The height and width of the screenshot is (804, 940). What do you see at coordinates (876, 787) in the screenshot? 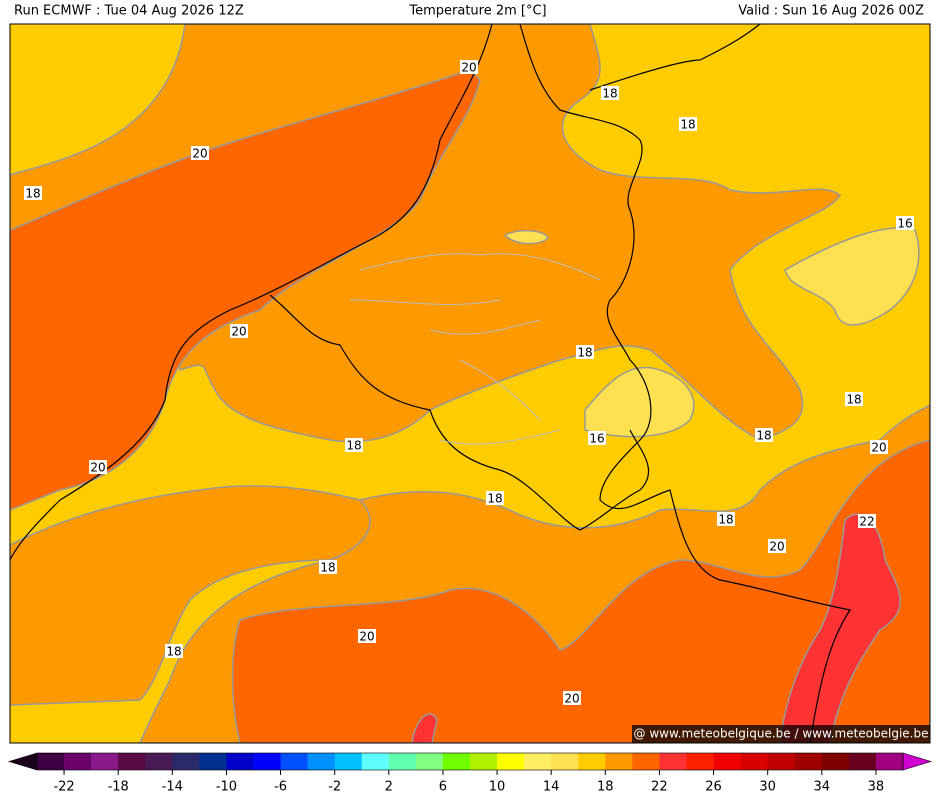
I see `colorbar-tick-label: 38` at bounding box center [876, 787].